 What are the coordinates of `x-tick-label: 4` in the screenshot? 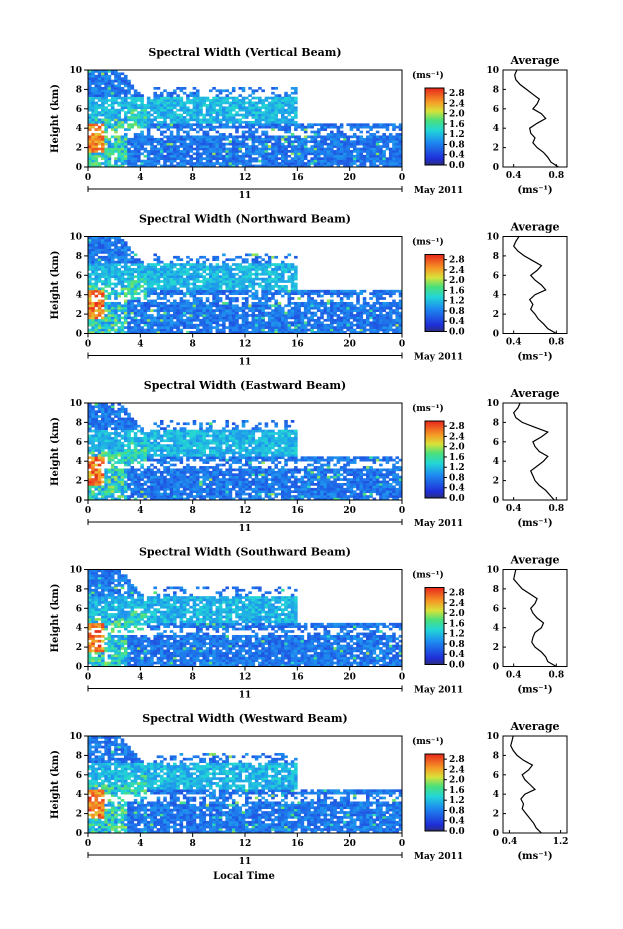 It's located at (140, 844).